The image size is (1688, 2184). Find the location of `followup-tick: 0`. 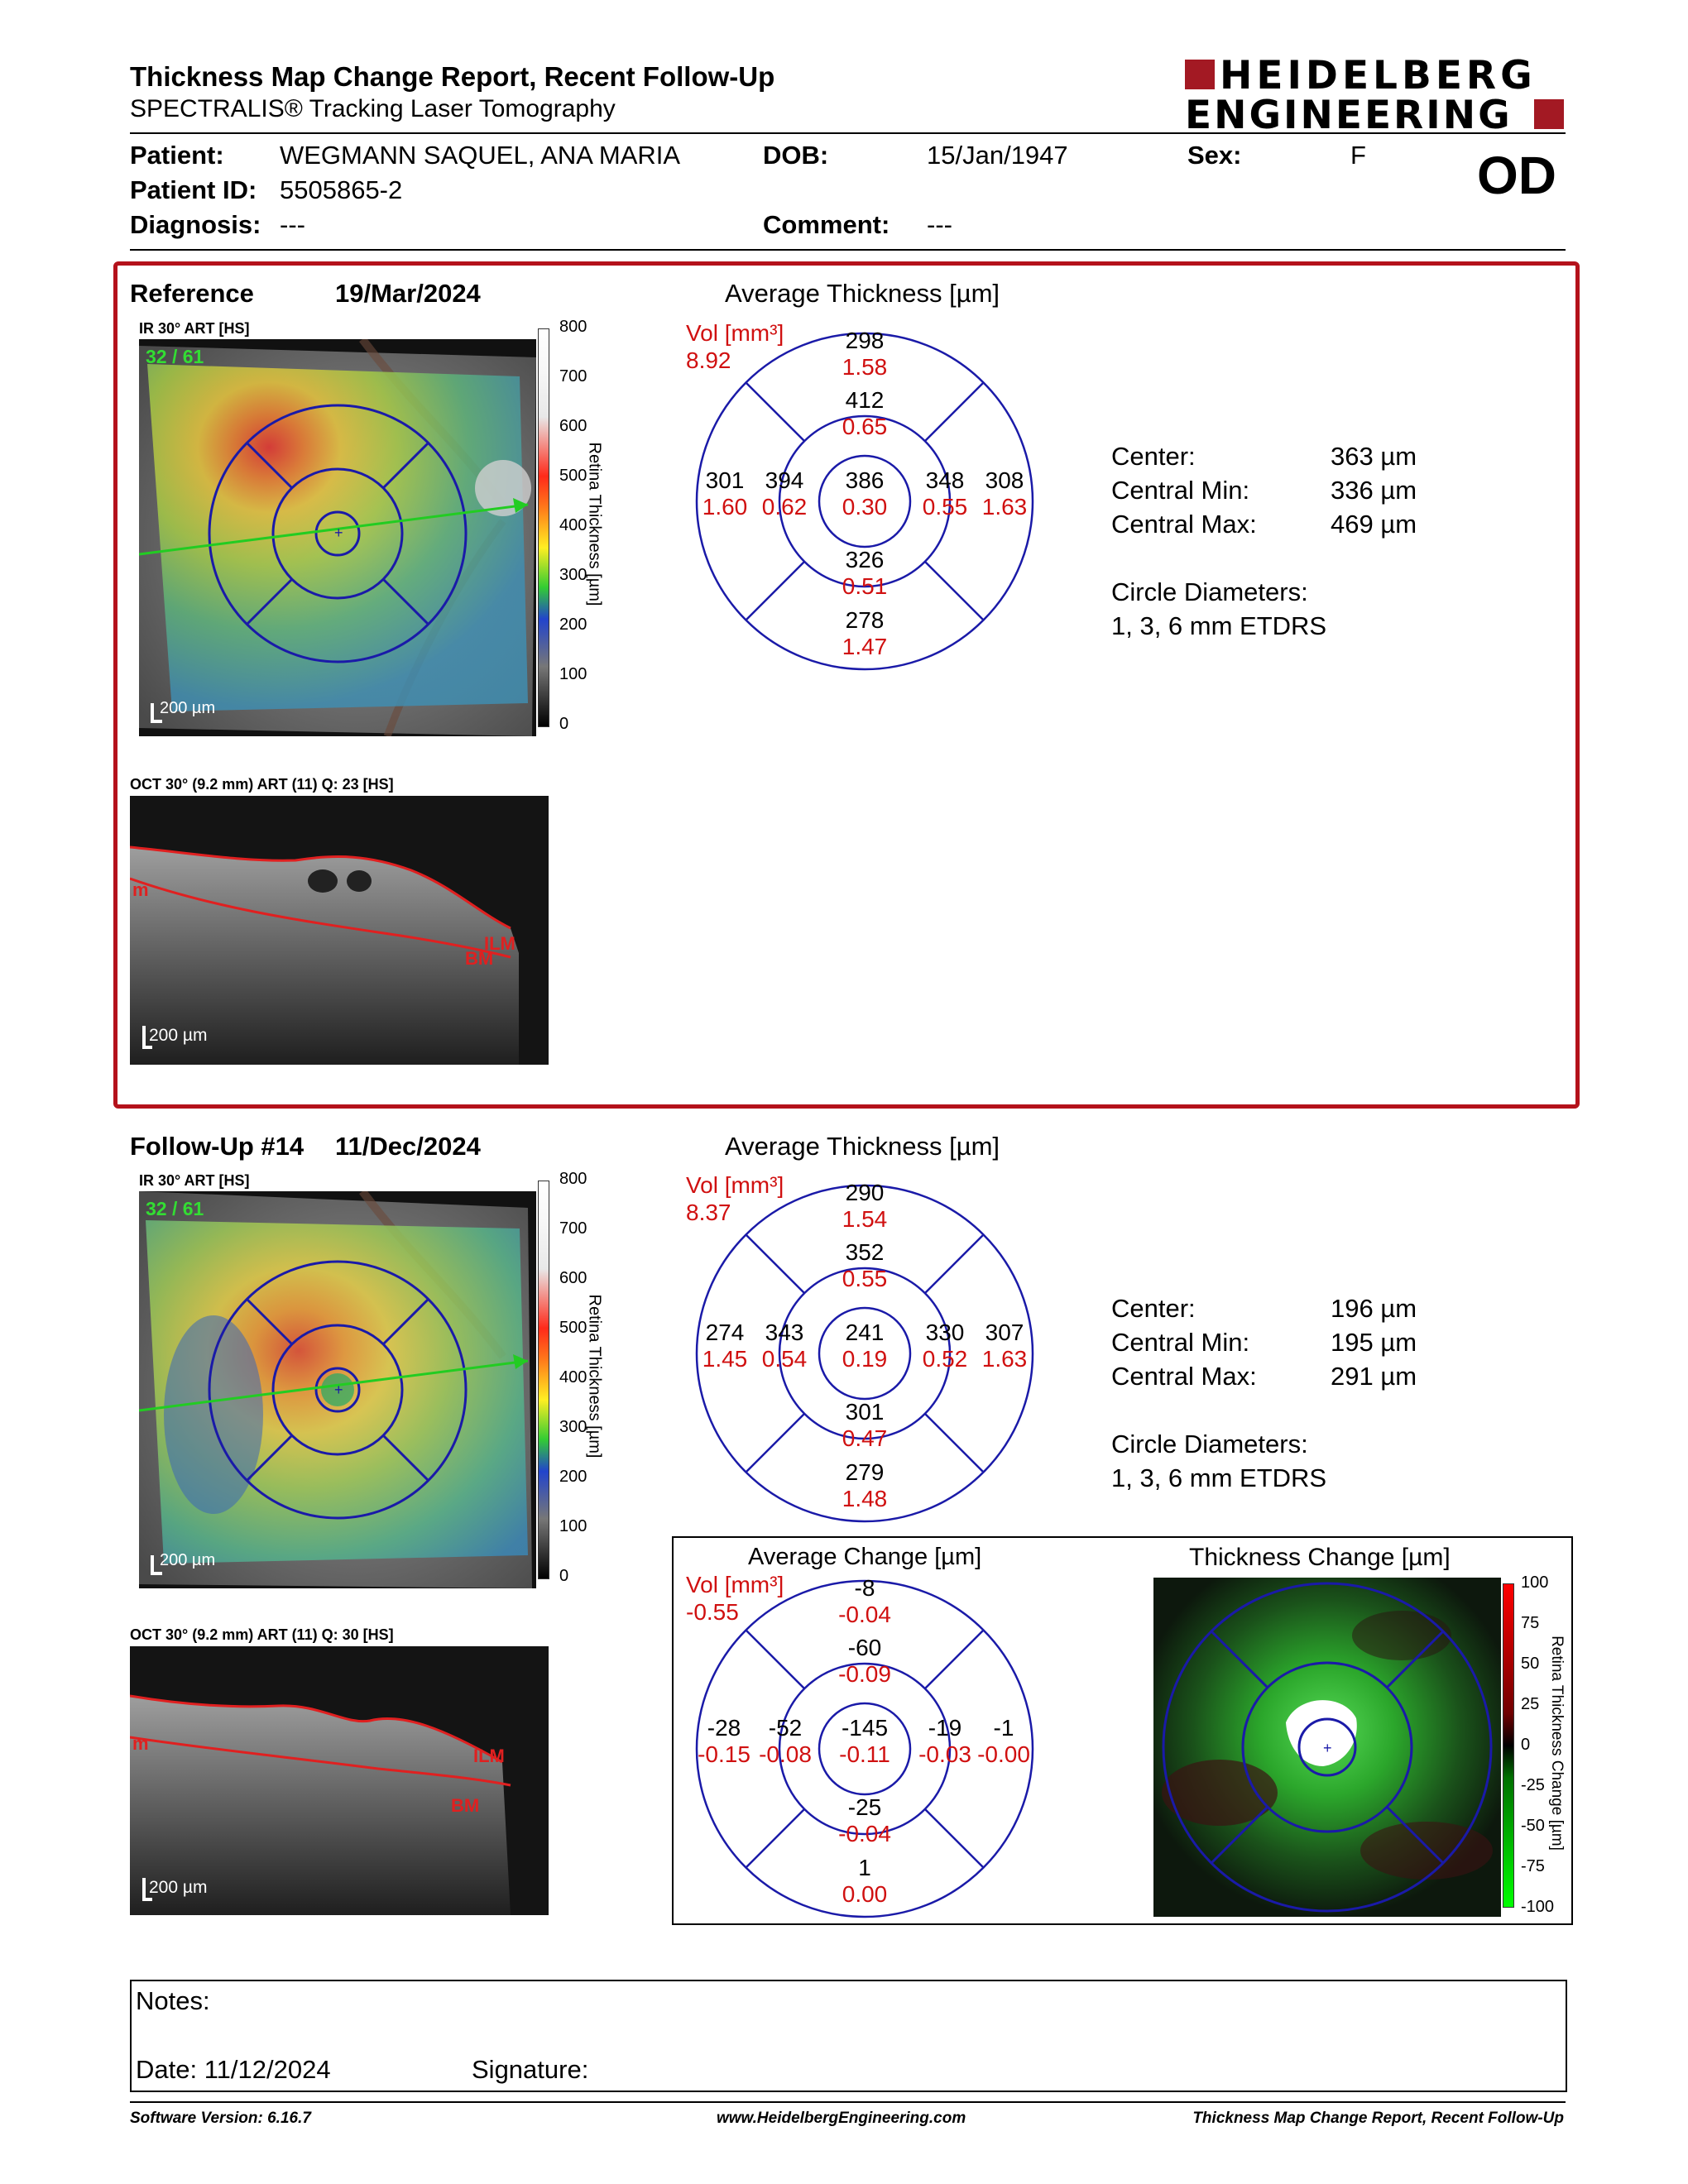

followup-tick: 0 is located at coordinates (564, 1576).